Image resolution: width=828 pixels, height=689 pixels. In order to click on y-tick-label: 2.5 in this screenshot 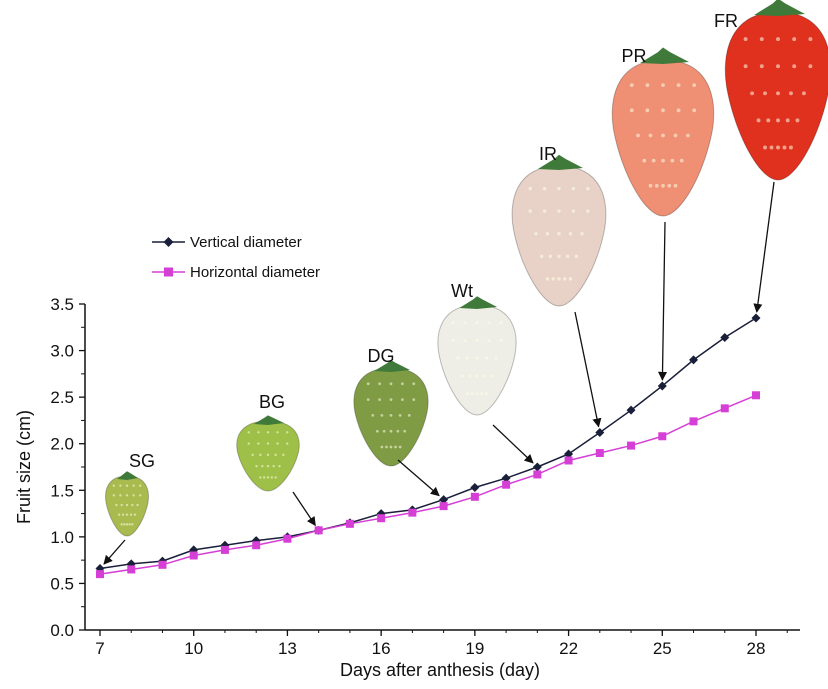, I will do `click(62, 397)`.